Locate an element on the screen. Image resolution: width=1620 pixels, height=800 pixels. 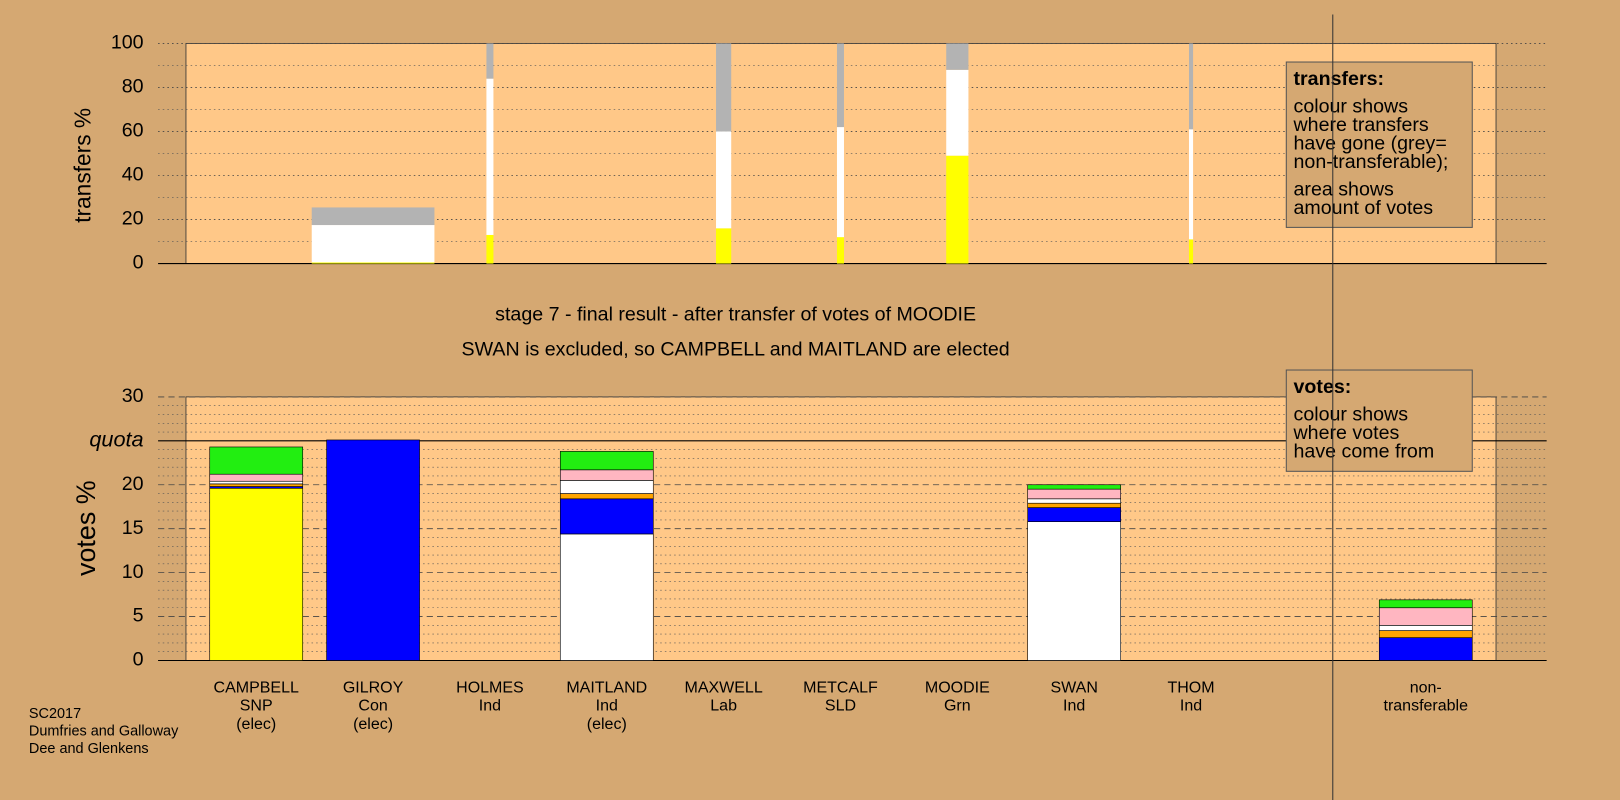
x-tick-label: GILROY is located at coordinates (373, 688).